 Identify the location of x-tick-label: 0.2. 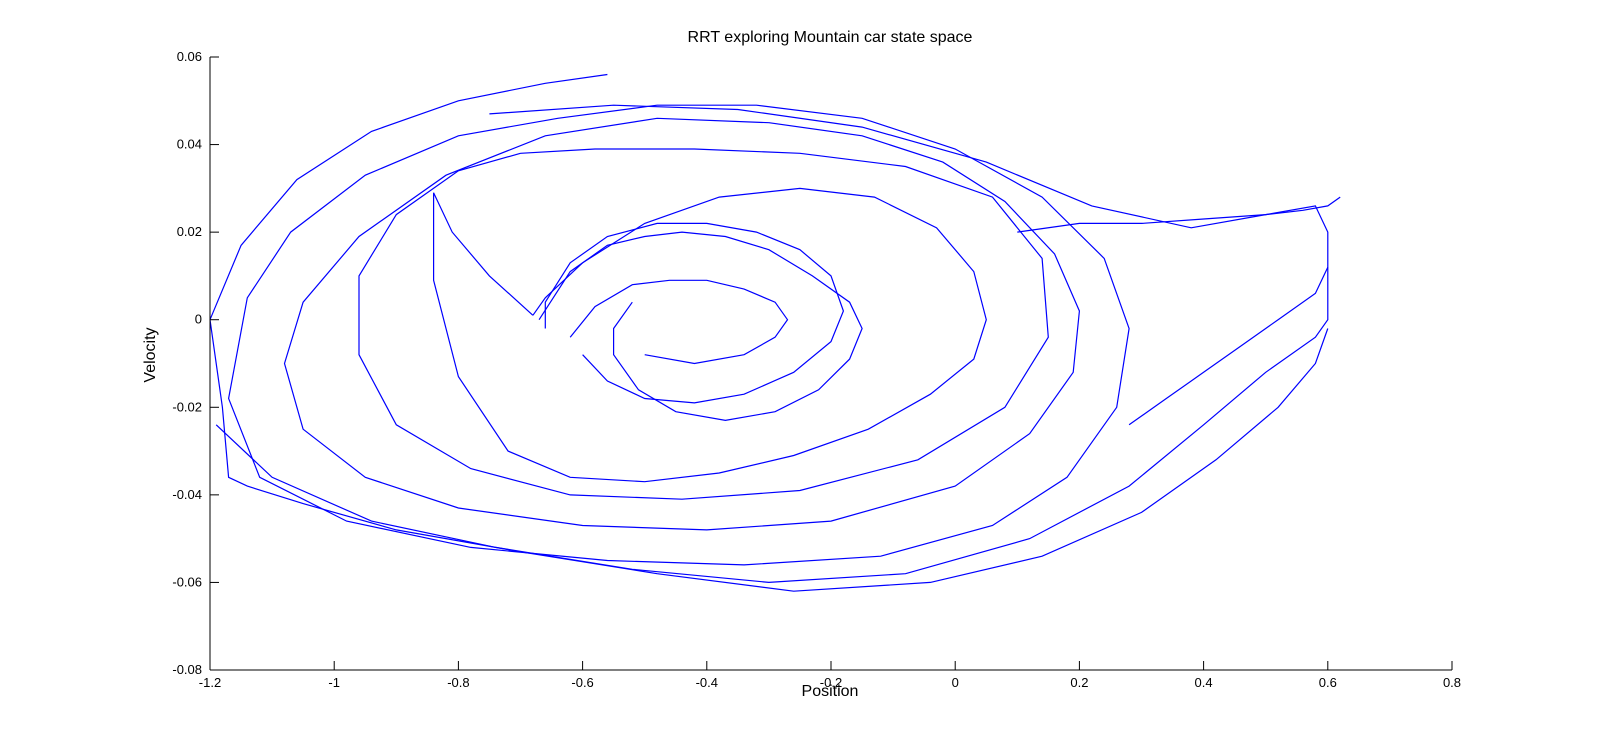
(1079, 682).